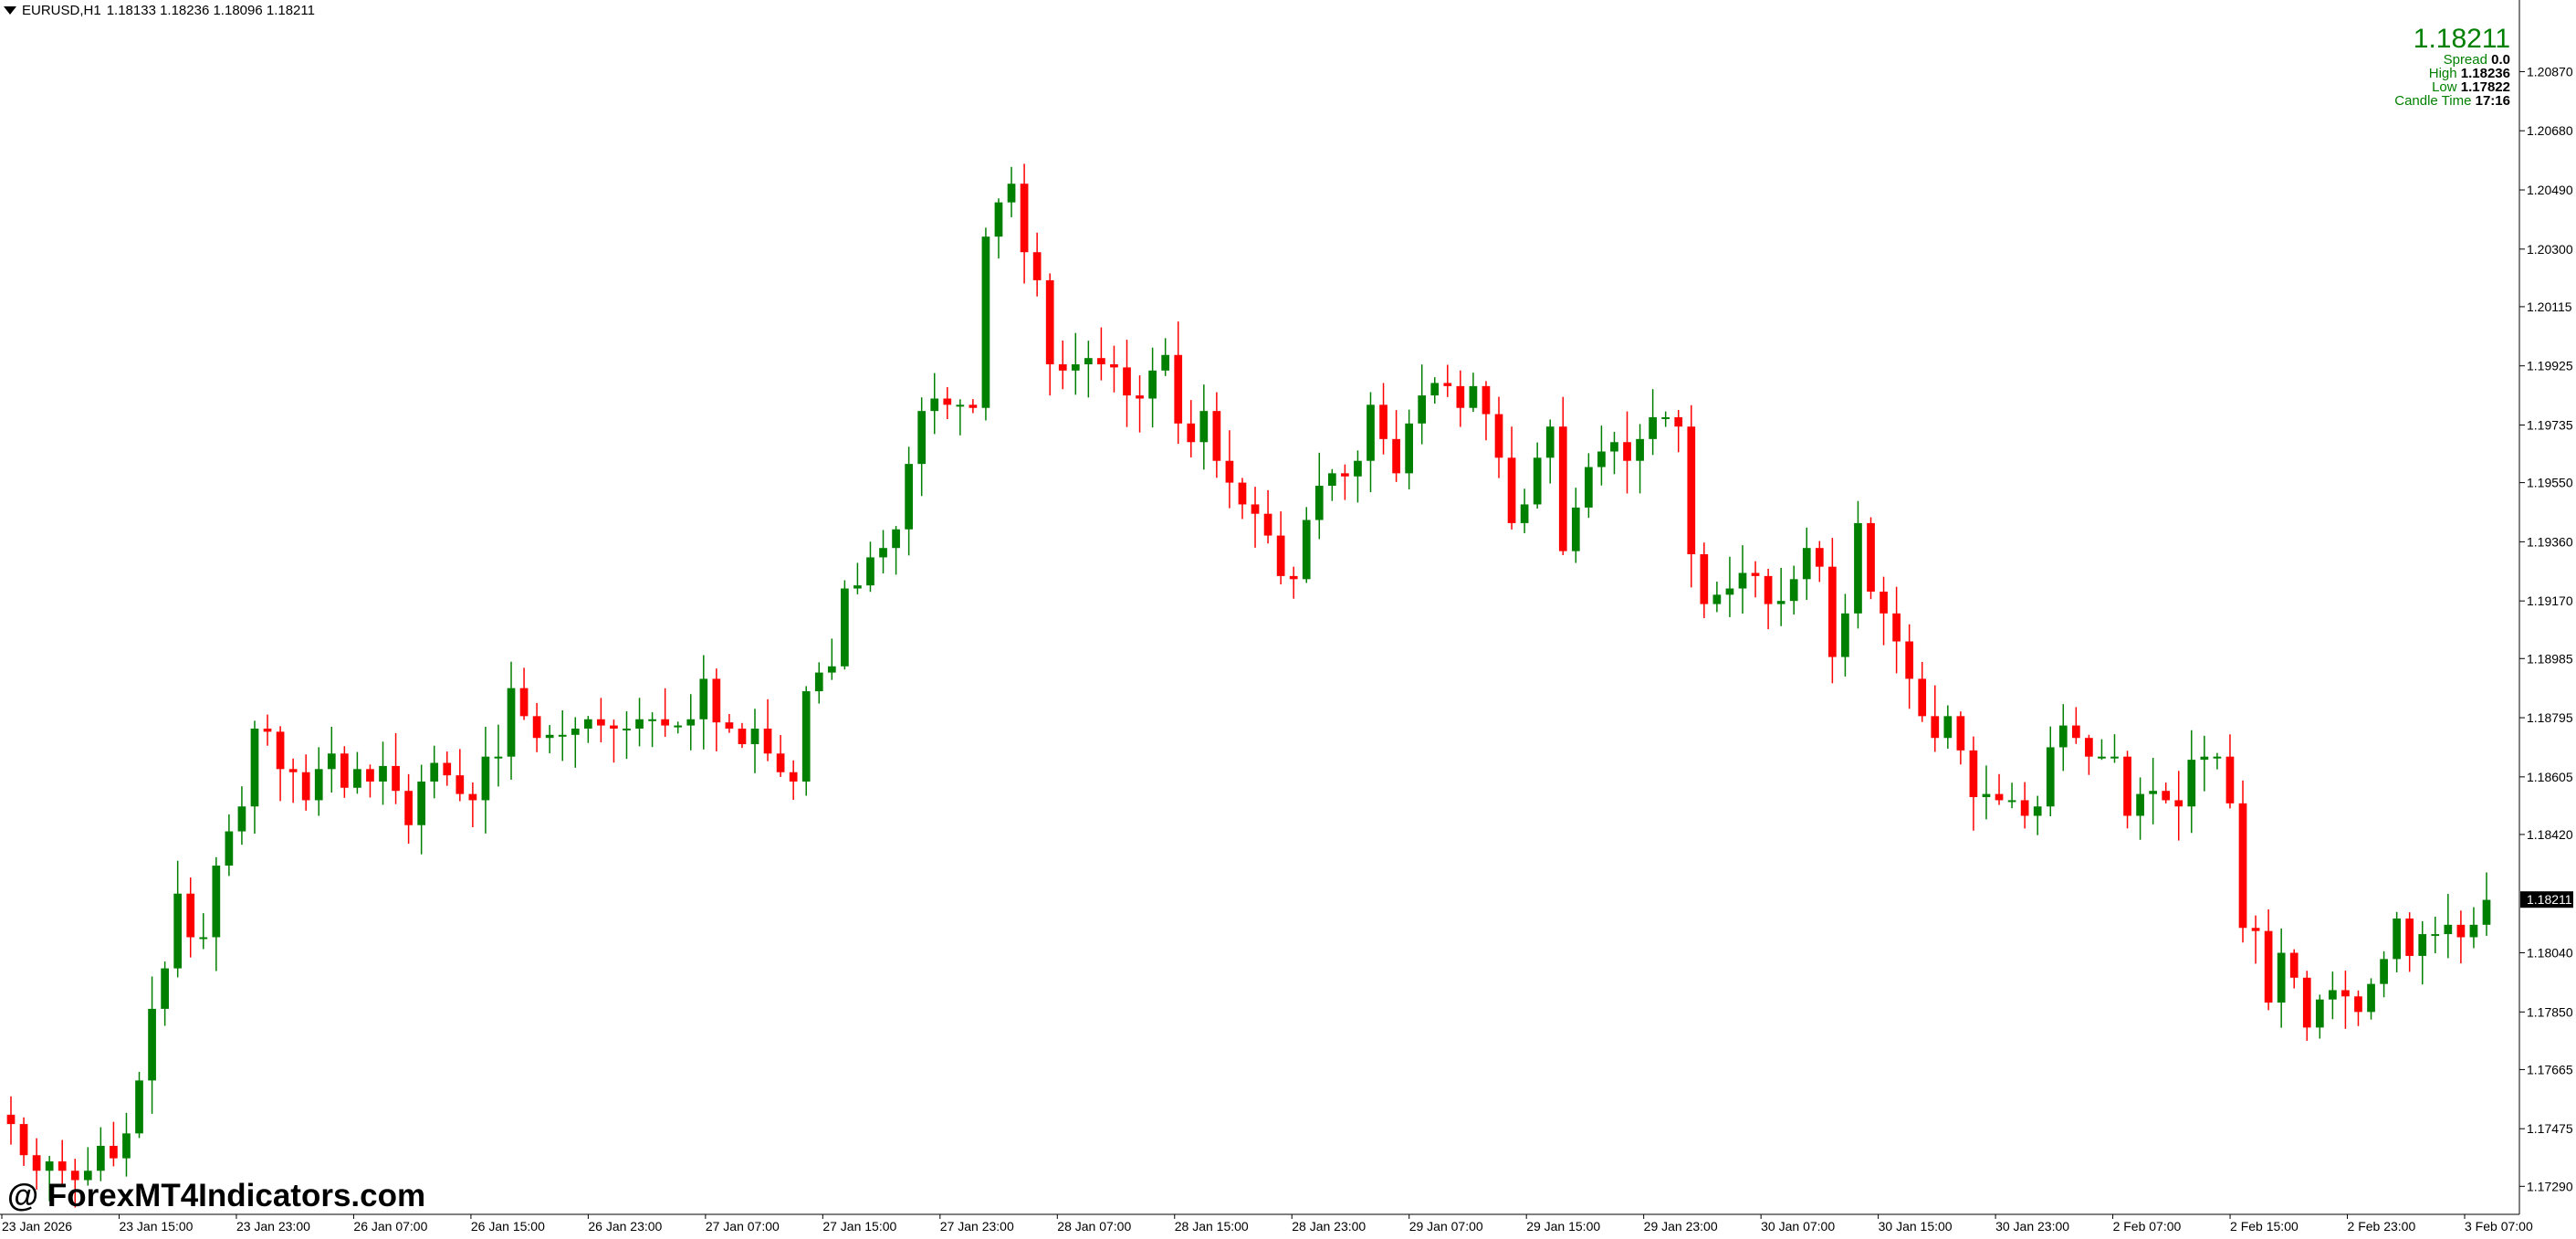 The width and height of the screenshot is (2576, 1239). What do you see at coordinates (2469, 74) in the screenshot?
I see `info-high-row: High 1.18236` at bounding box center [2469, 74].